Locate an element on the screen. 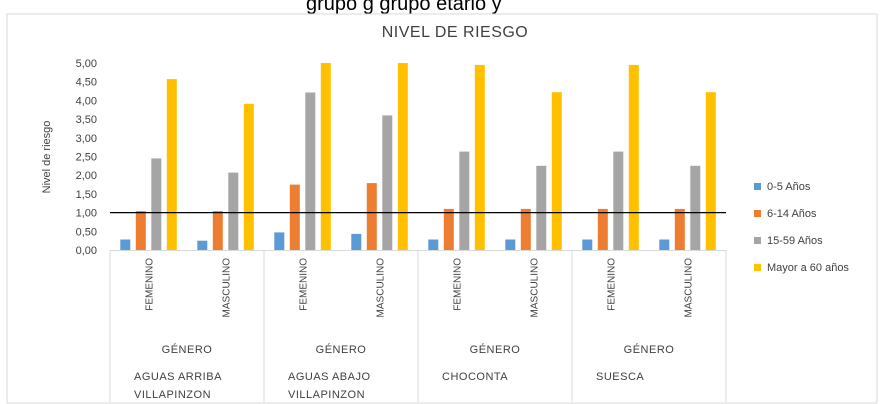 The image size is (886, 404). y-tick-label: 3,00 is located at coordinates (86, 139).